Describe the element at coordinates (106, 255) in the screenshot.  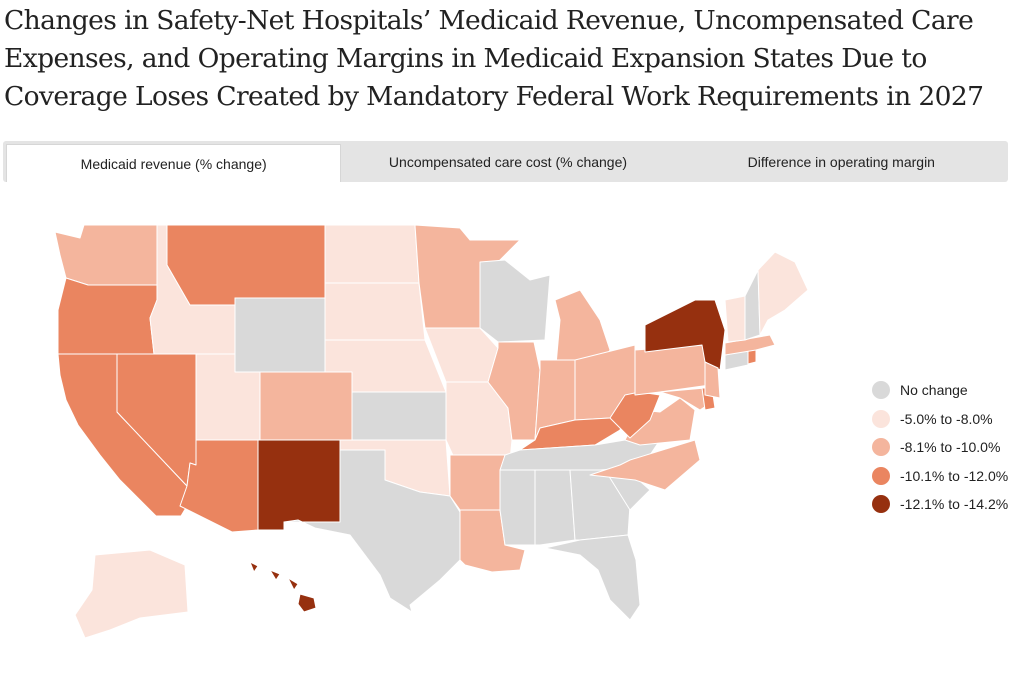
I see `state-wa` at that location.